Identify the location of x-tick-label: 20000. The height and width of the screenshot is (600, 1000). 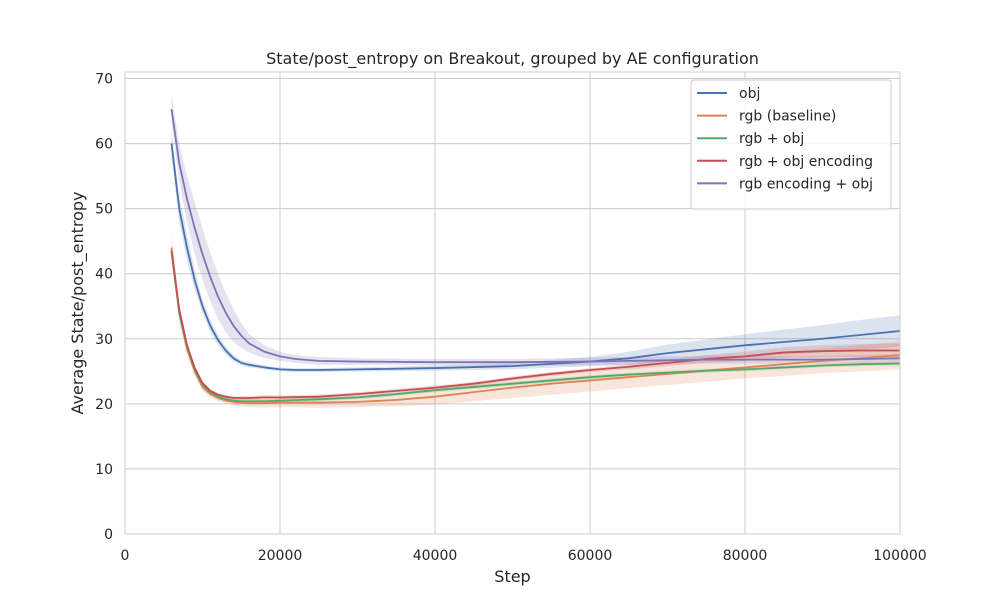
(280, 556).